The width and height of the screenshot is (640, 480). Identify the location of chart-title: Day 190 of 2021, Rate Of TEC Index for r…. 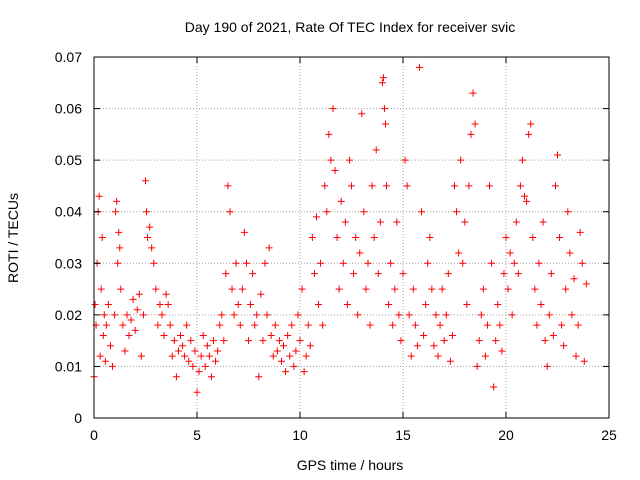
(350, 27).